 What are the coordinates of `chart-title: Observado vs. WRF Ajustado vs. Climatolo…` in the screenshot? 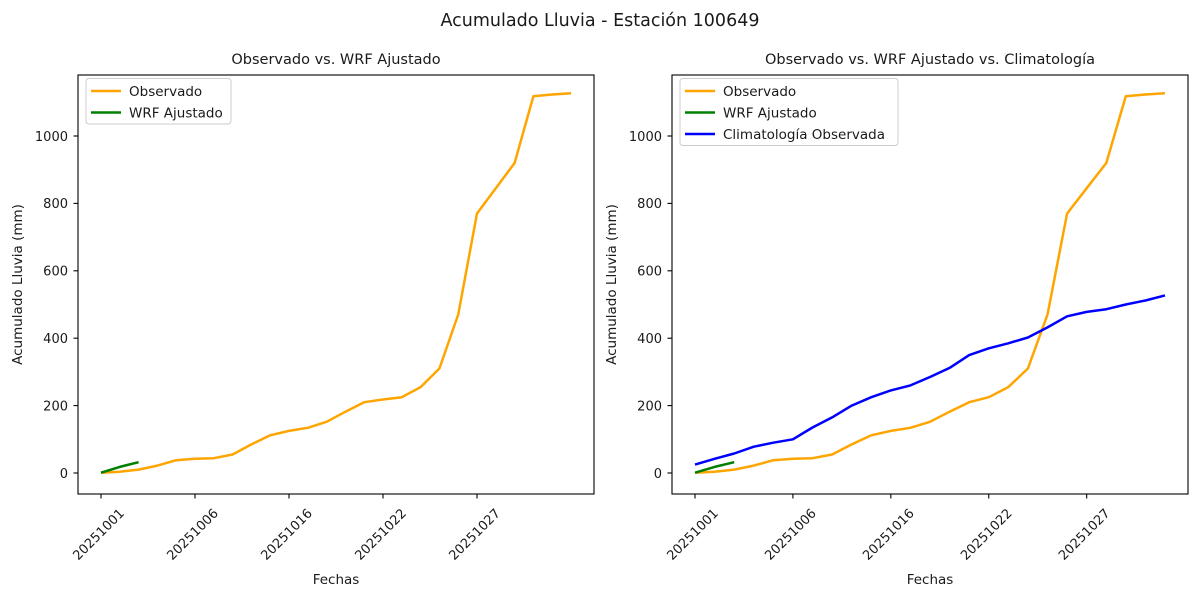 It's located at (930, 60).